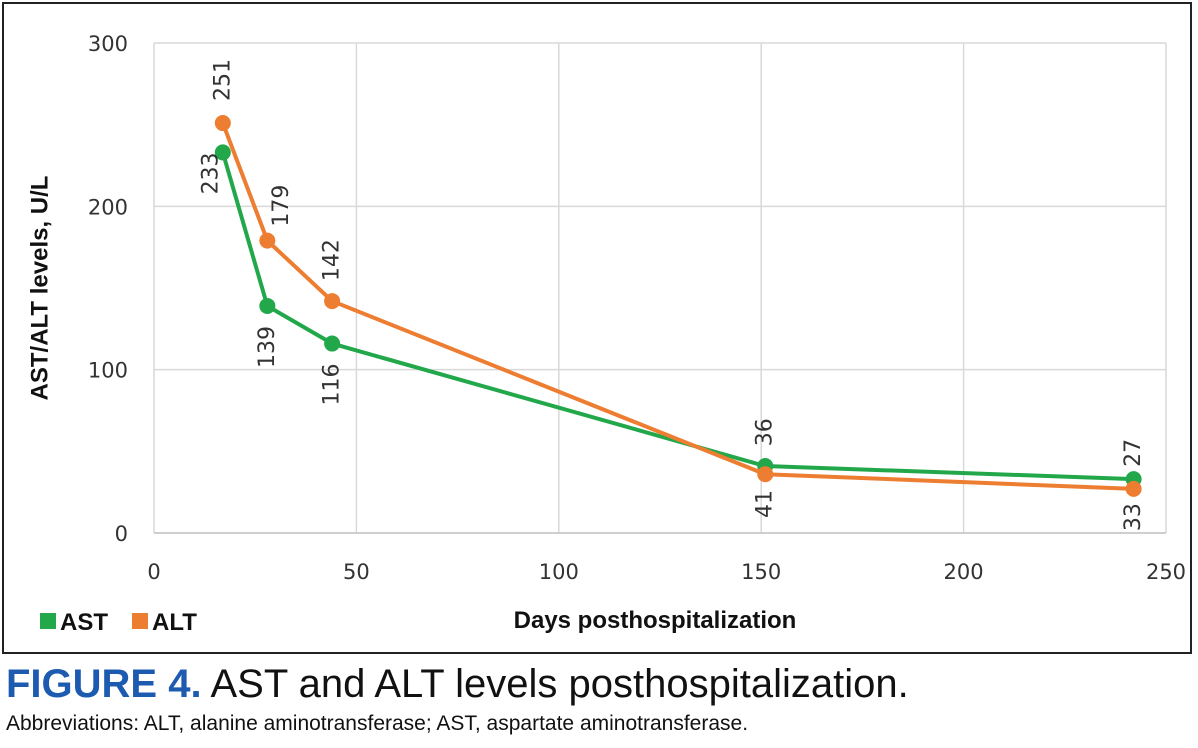 The image size is (1198, 748). Describe the element at coordinates (555, 684) in the screenshot. I see `figure-title: AST and ALT levels posthospitalization.` at that location.